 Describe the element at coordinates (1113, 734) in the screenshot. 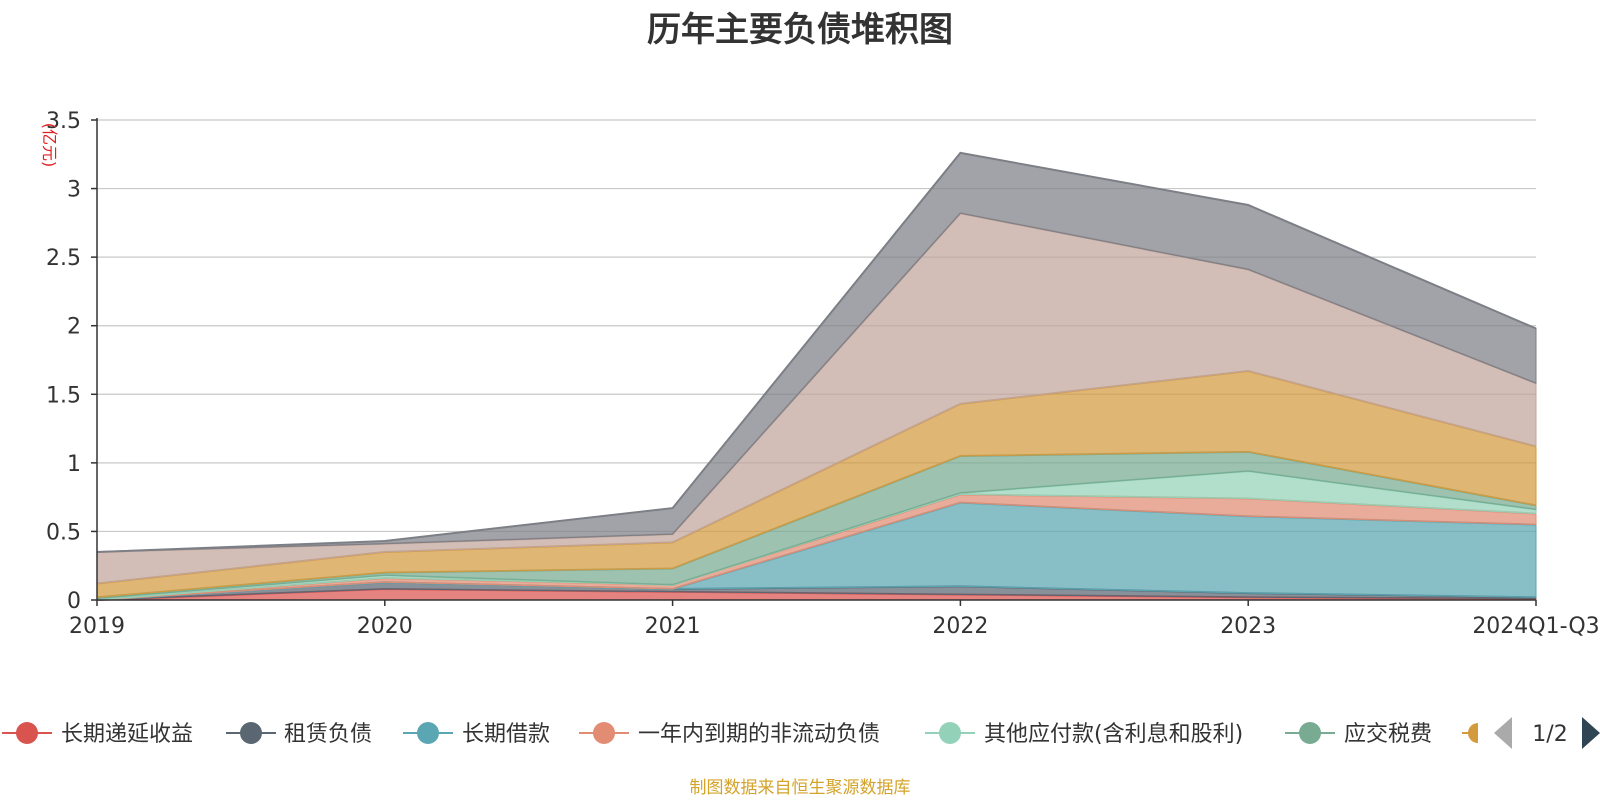

I see `legend-label: 其他应付款(含利息和股利)` at that location.